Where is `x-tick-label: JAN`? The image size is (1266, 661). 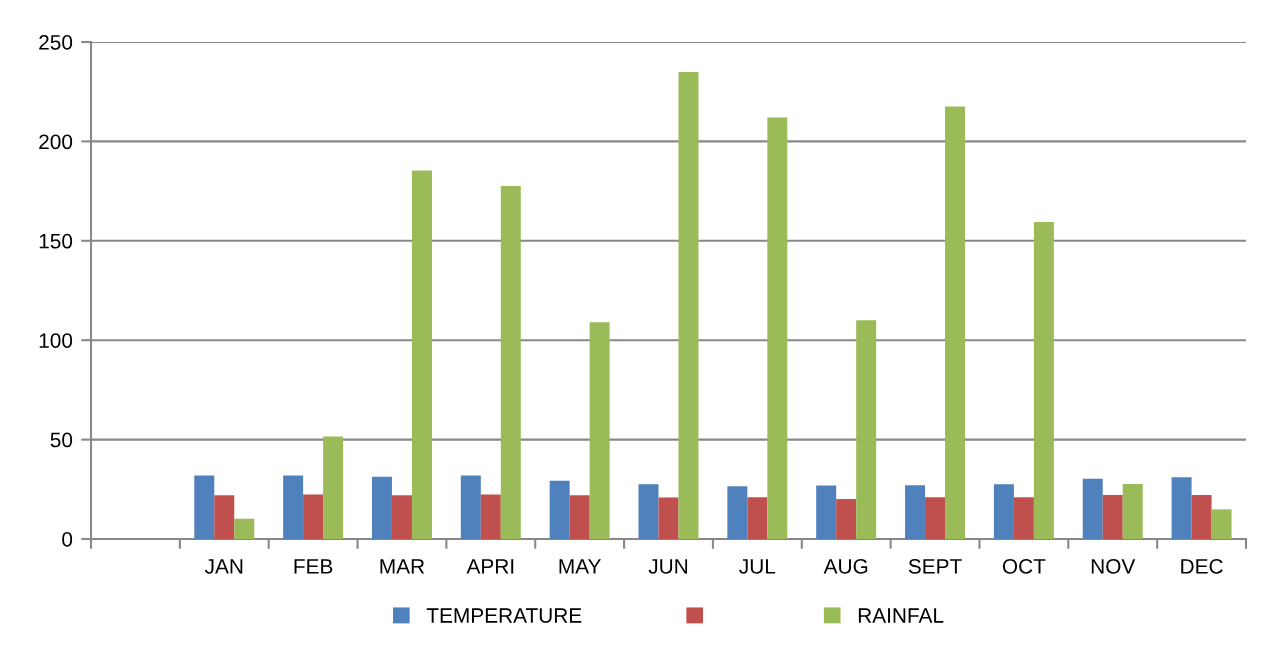
x-tick-label: JAN is located at coordinates (223, 566).